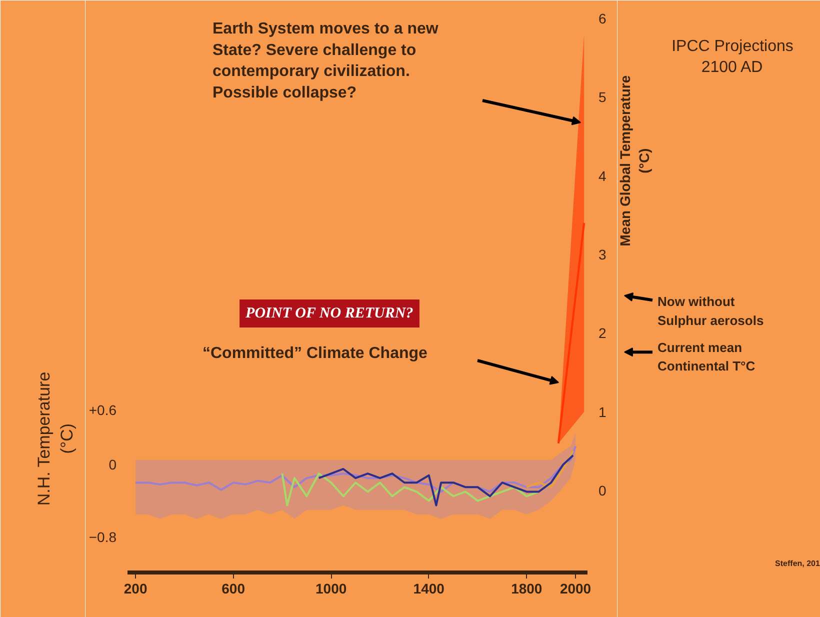 This screenshot has width=820, height=617. What do you see at coordinates (429, 588) in the screenshot?
I see `x-tick-label: 1400` at bounding box center [429, 588].